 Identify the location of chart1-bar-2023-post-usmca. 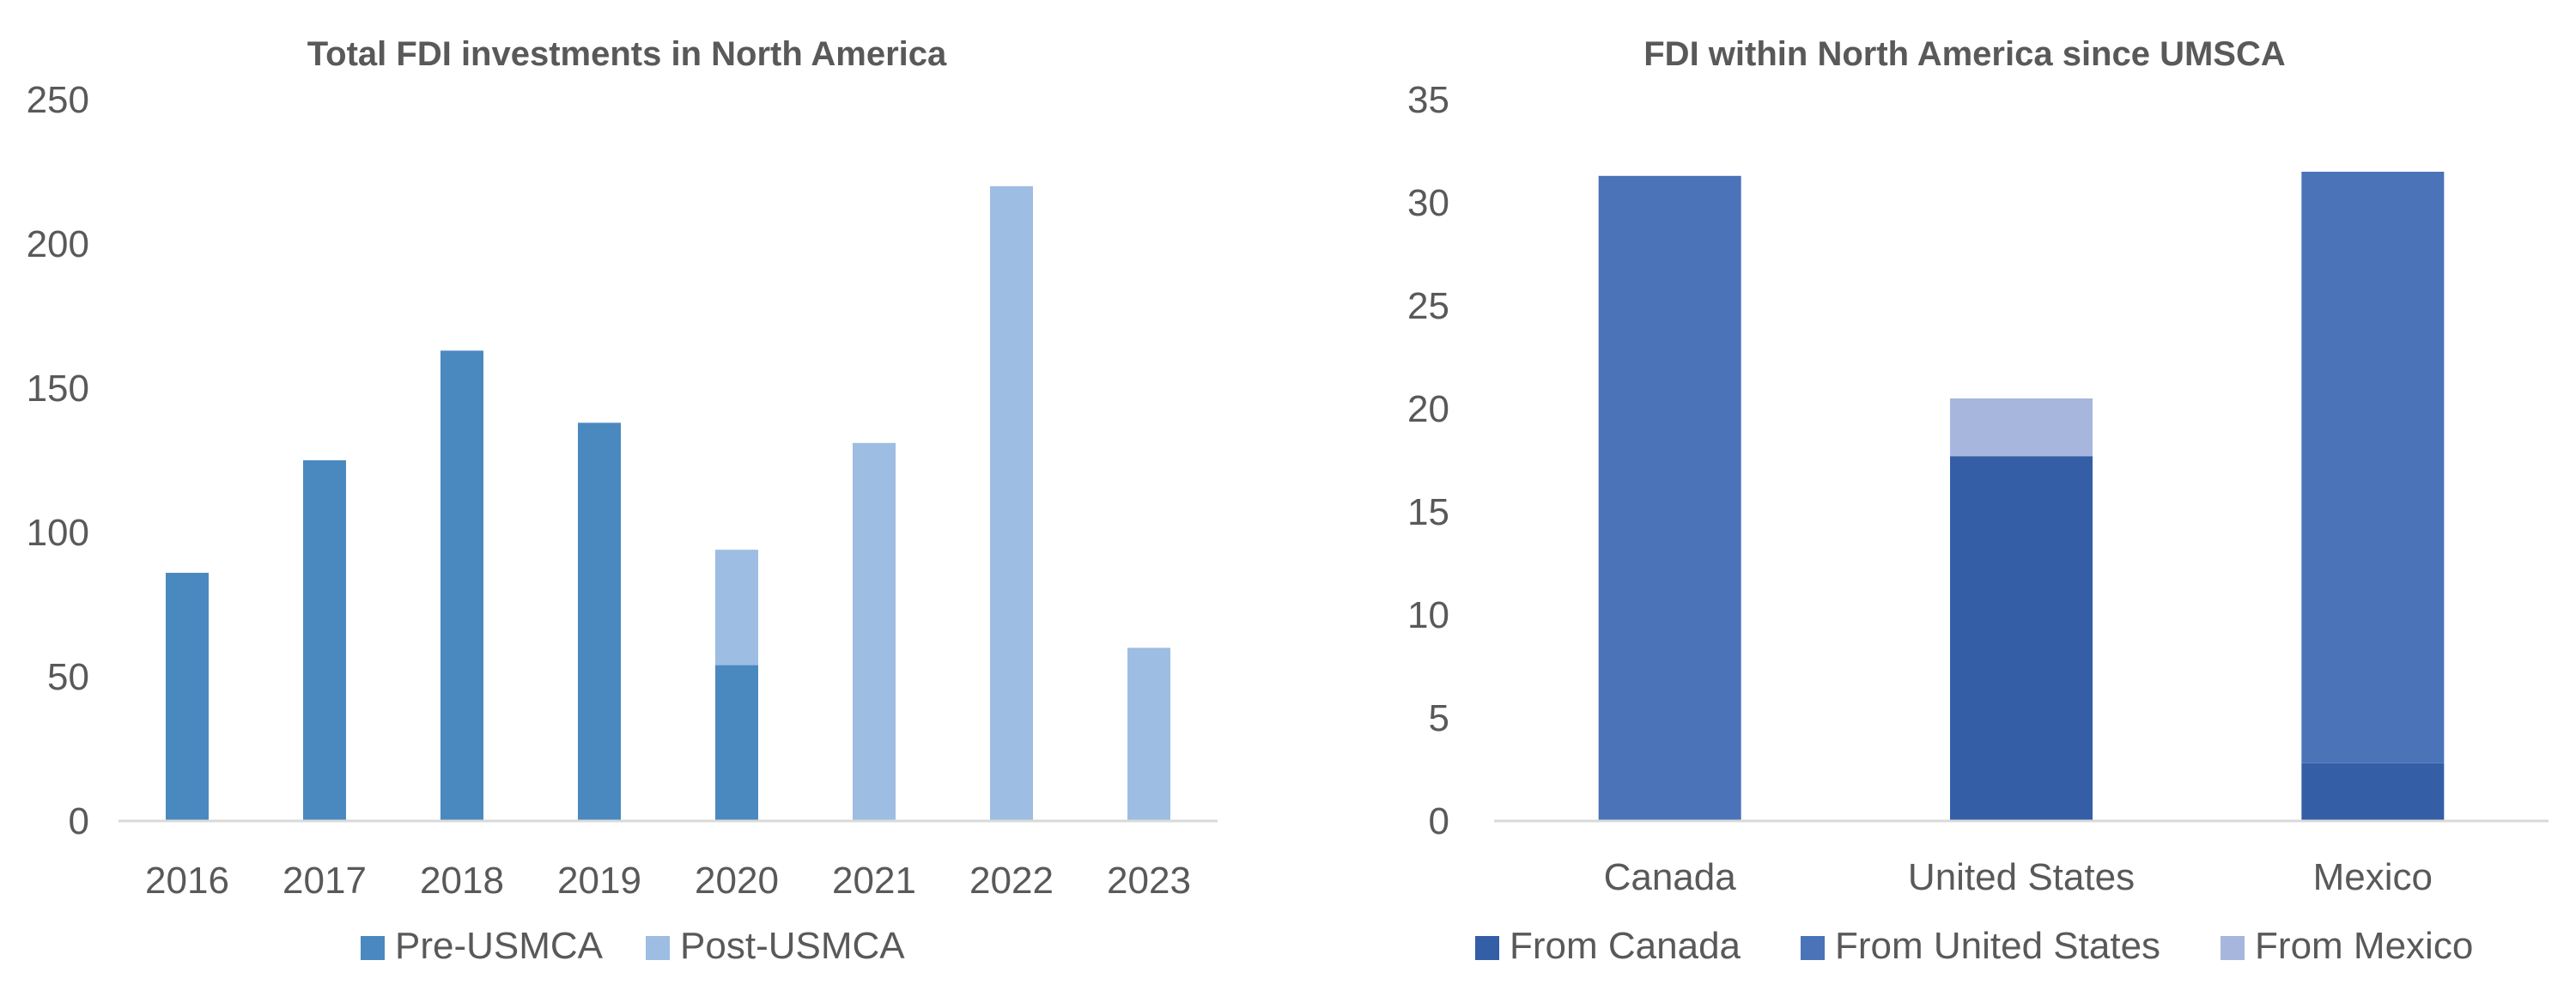
(1148, 734).